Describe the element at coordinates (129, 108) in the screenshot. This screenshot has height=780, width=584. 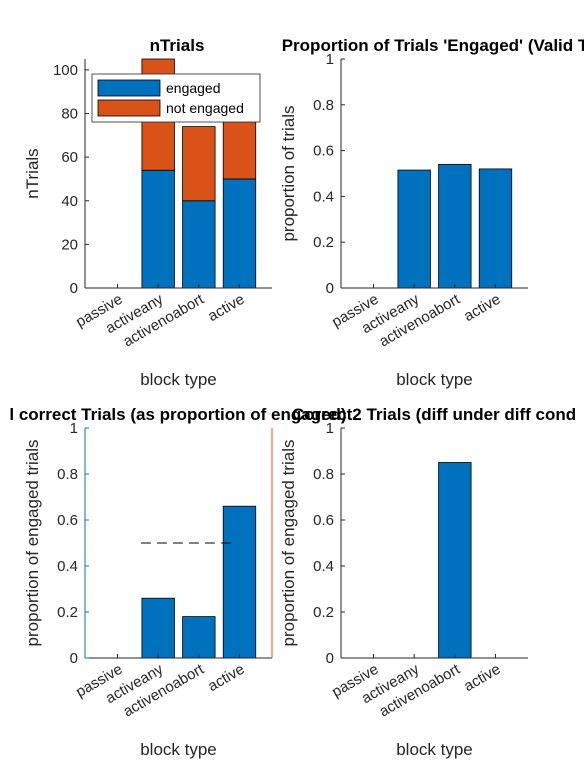
I see `legend-swatch-not-engaged` at that location.